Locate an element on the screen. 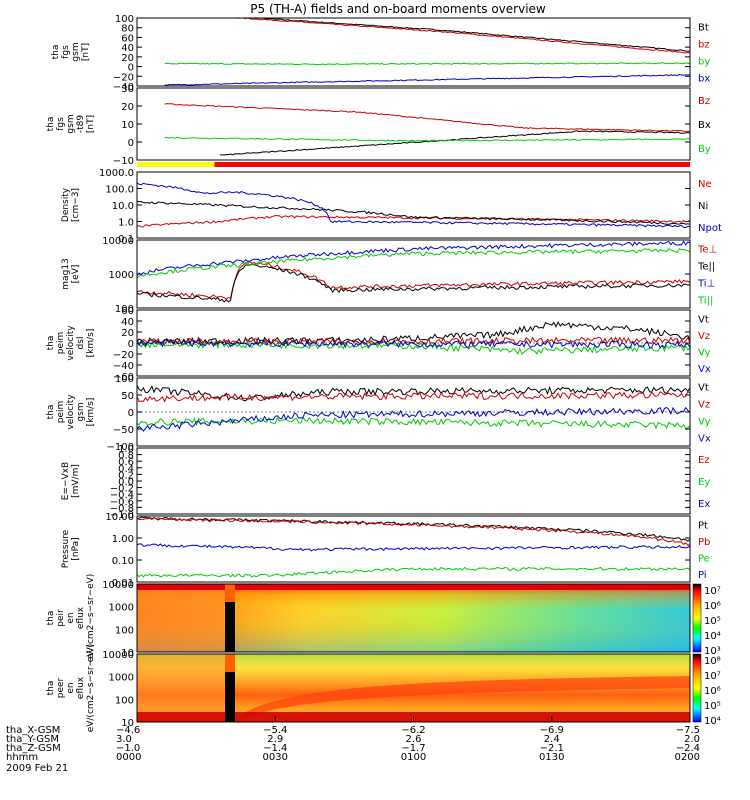  y-tick-label: 40 is located at coordinates (127, 48).